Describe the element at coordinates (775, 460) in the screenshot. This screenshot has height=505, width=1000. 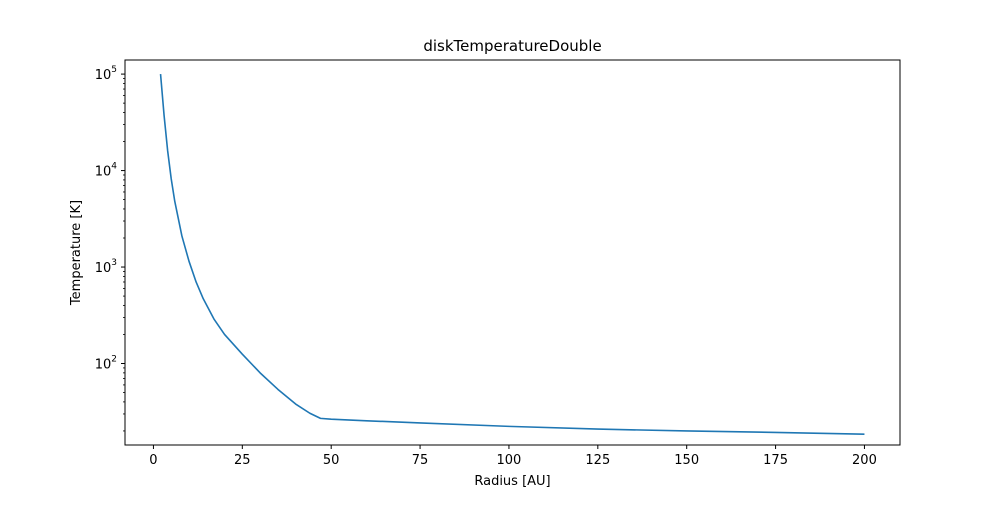
I see `x-tick-label: 175` at that location.